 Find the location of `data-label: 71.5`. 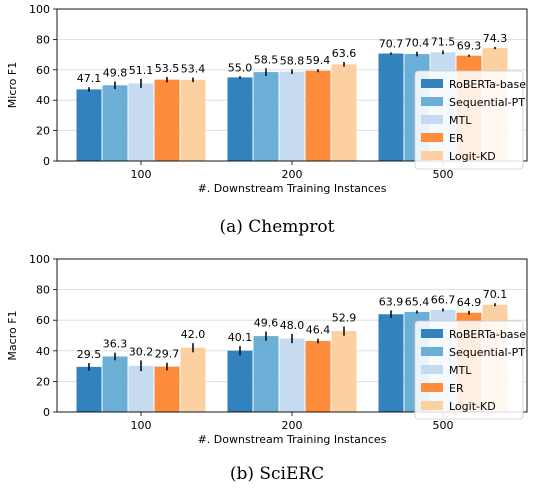

data-label: 71.5 is located at coordinates (443, 41).